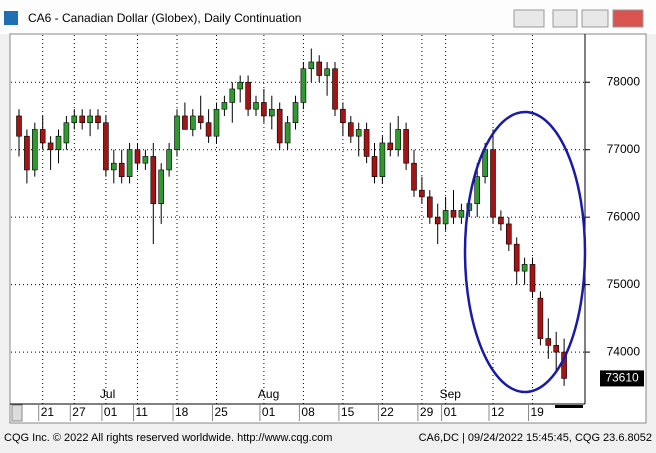 The image size is (656, 453). I want to click on x-tick-label: 18, so click(182, 412).